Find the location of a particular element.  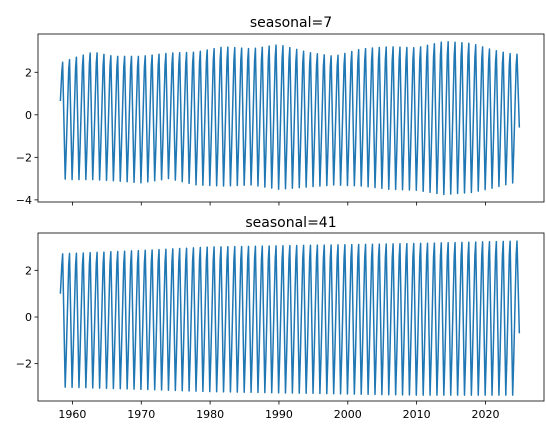

x-tick-label-seasonal-41: 1990 is located at coordinates (279, 414).